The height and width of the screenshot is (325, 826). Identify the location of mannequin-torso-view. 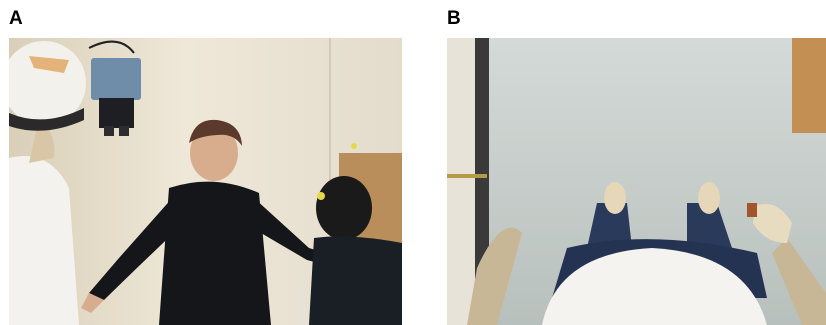
(654, 286).